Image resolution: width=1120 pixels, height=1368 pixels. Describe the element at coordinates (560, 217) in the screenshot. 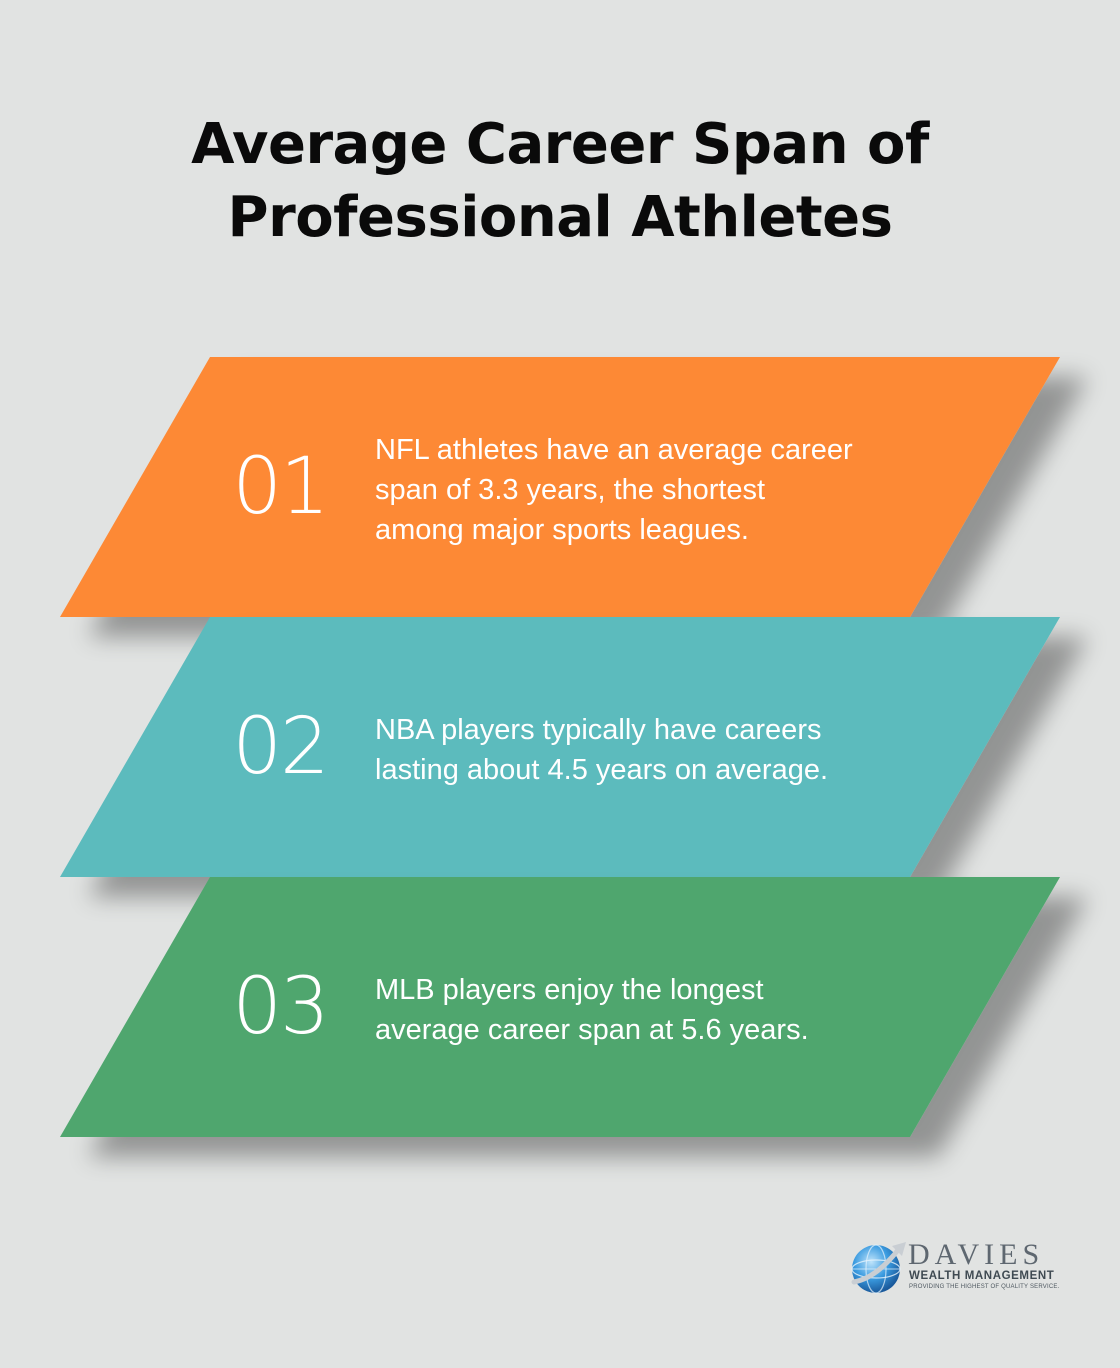

I see `title-line-2: Professional Athletes` at that location.